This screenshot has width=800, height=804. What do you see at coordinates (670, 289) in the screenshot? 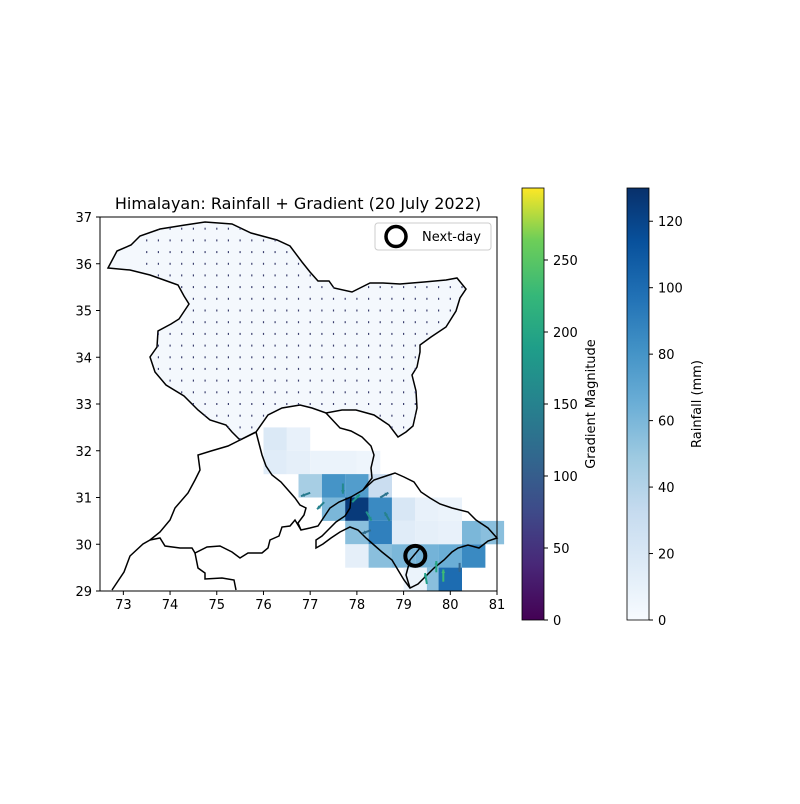
I see `colorbar-tick-label: 100` at bounding box center [670, 289].